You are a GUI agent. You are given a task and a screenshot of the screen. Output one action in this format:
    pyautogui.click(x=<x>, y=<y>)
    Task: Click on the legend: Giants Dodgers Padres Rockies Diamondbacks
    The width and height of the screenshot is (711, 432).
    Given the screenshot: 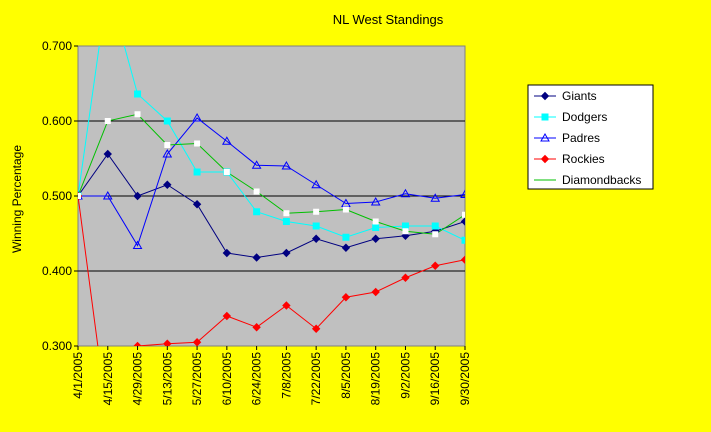 What is the action you would take?
    pyautogui.click(x=590, y=137)
    